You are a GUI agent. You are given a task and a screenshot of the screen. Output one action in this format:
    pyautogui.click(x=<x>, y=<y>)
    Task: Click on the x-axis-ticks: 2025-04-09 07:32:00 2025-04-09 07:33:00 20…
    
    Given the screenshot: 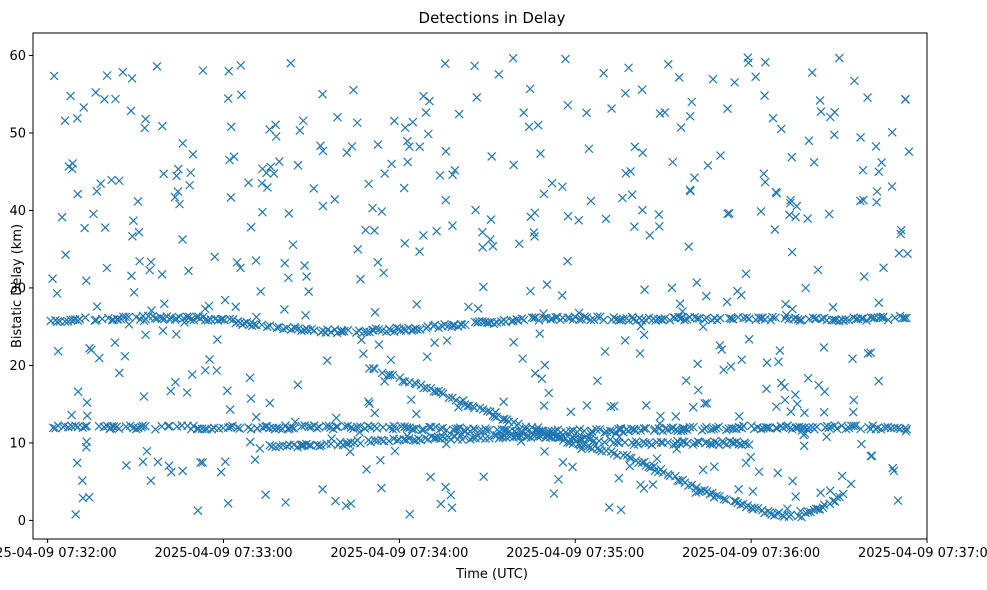 What is the action you would take?
    pyautogui.click(x=493, y=550)
    